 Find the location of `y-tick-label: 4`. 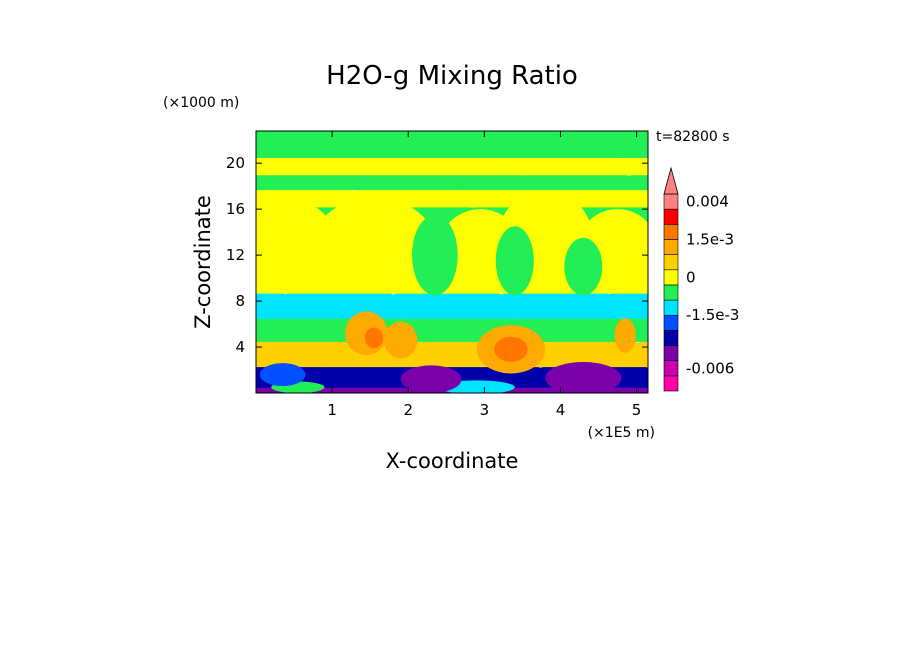

y-tick-label: 4 is located at coordinates (240, 347).